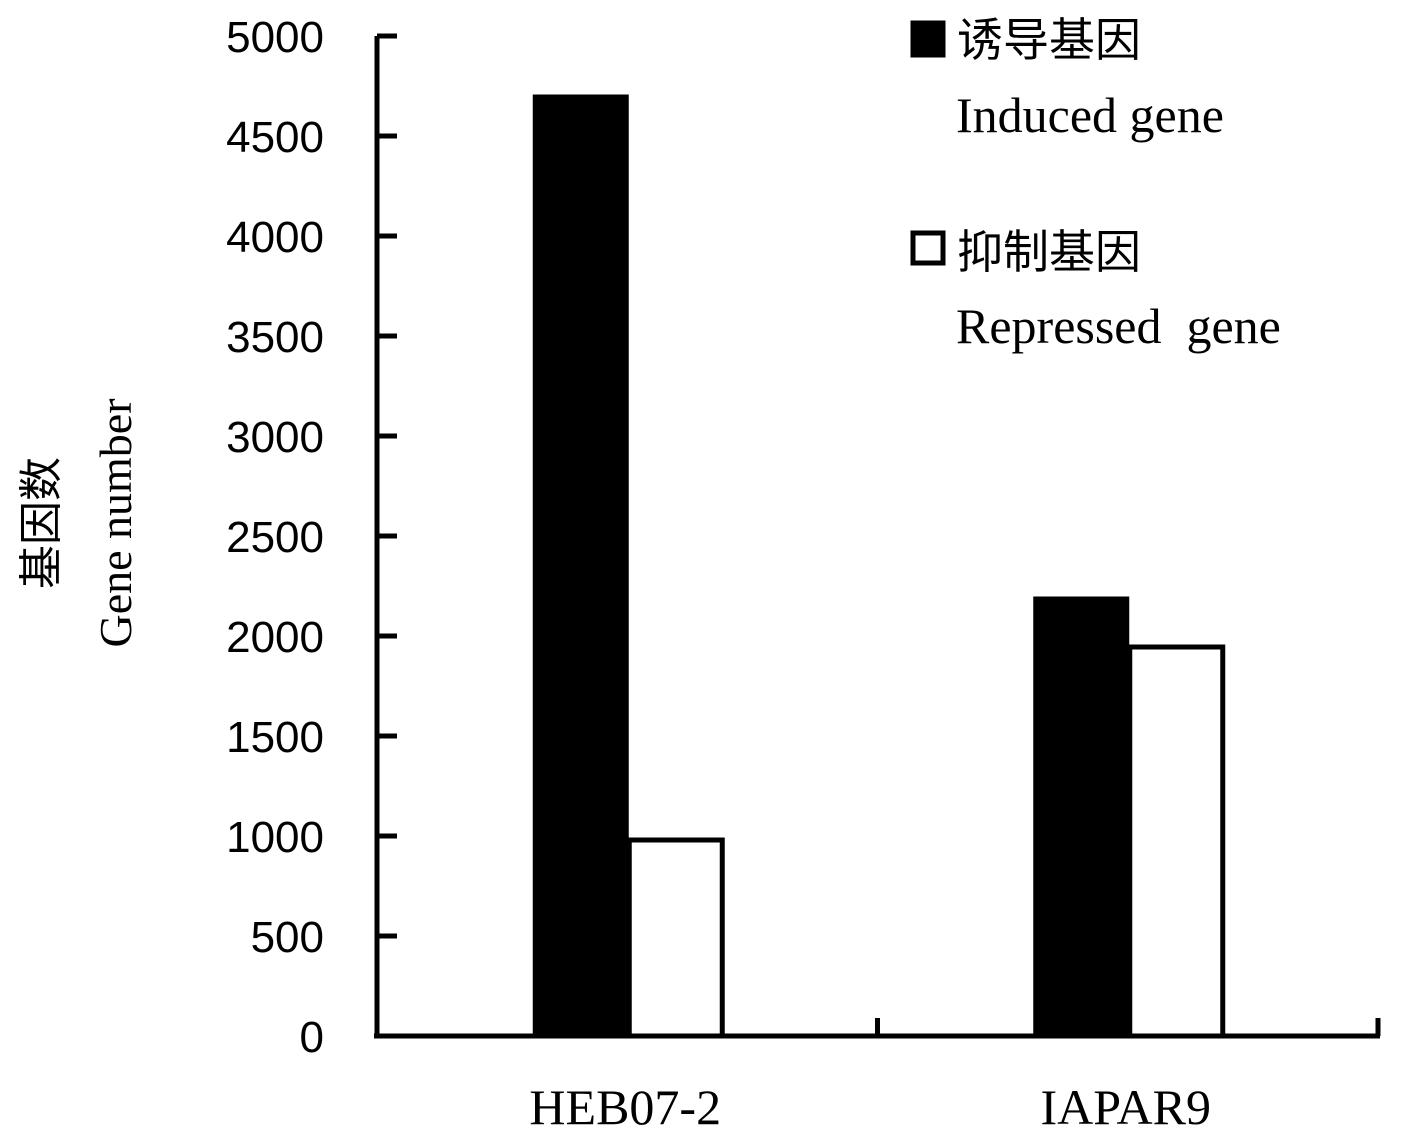 This screenshot has height=1142, width=1423. I want to click on legend-swatch-induced, so click(928, 39).